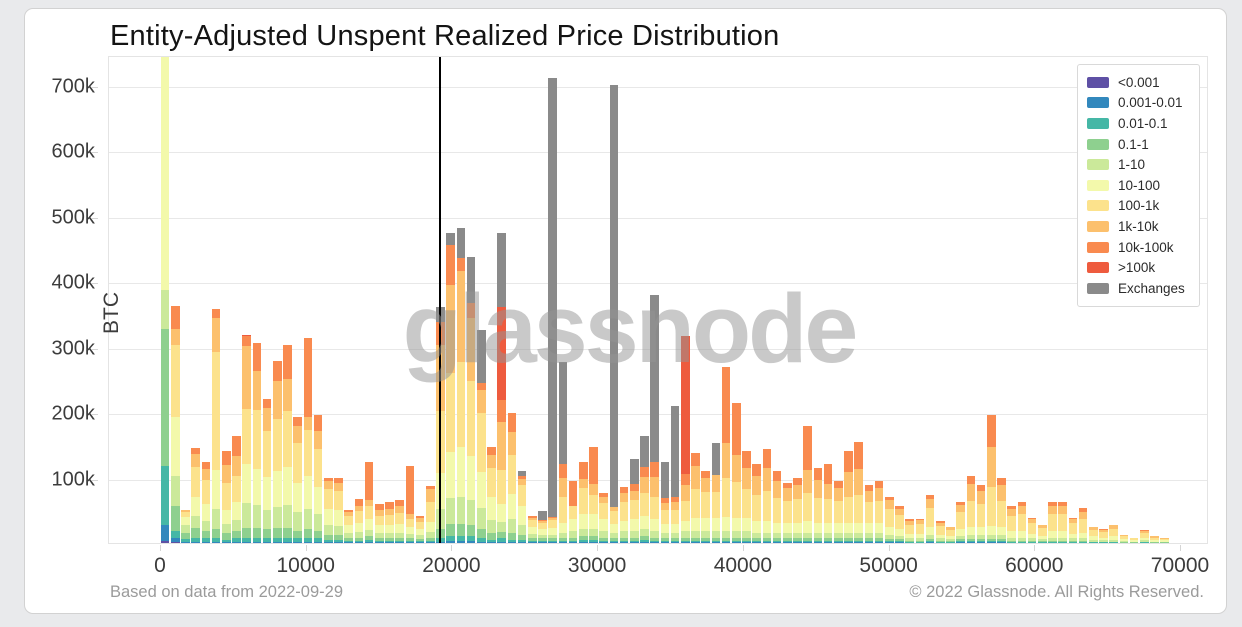  Describe the element at coordinates (1138, 144) in the screenshot. I see `legend-item-0.1-1: 0.1-1` at that location.